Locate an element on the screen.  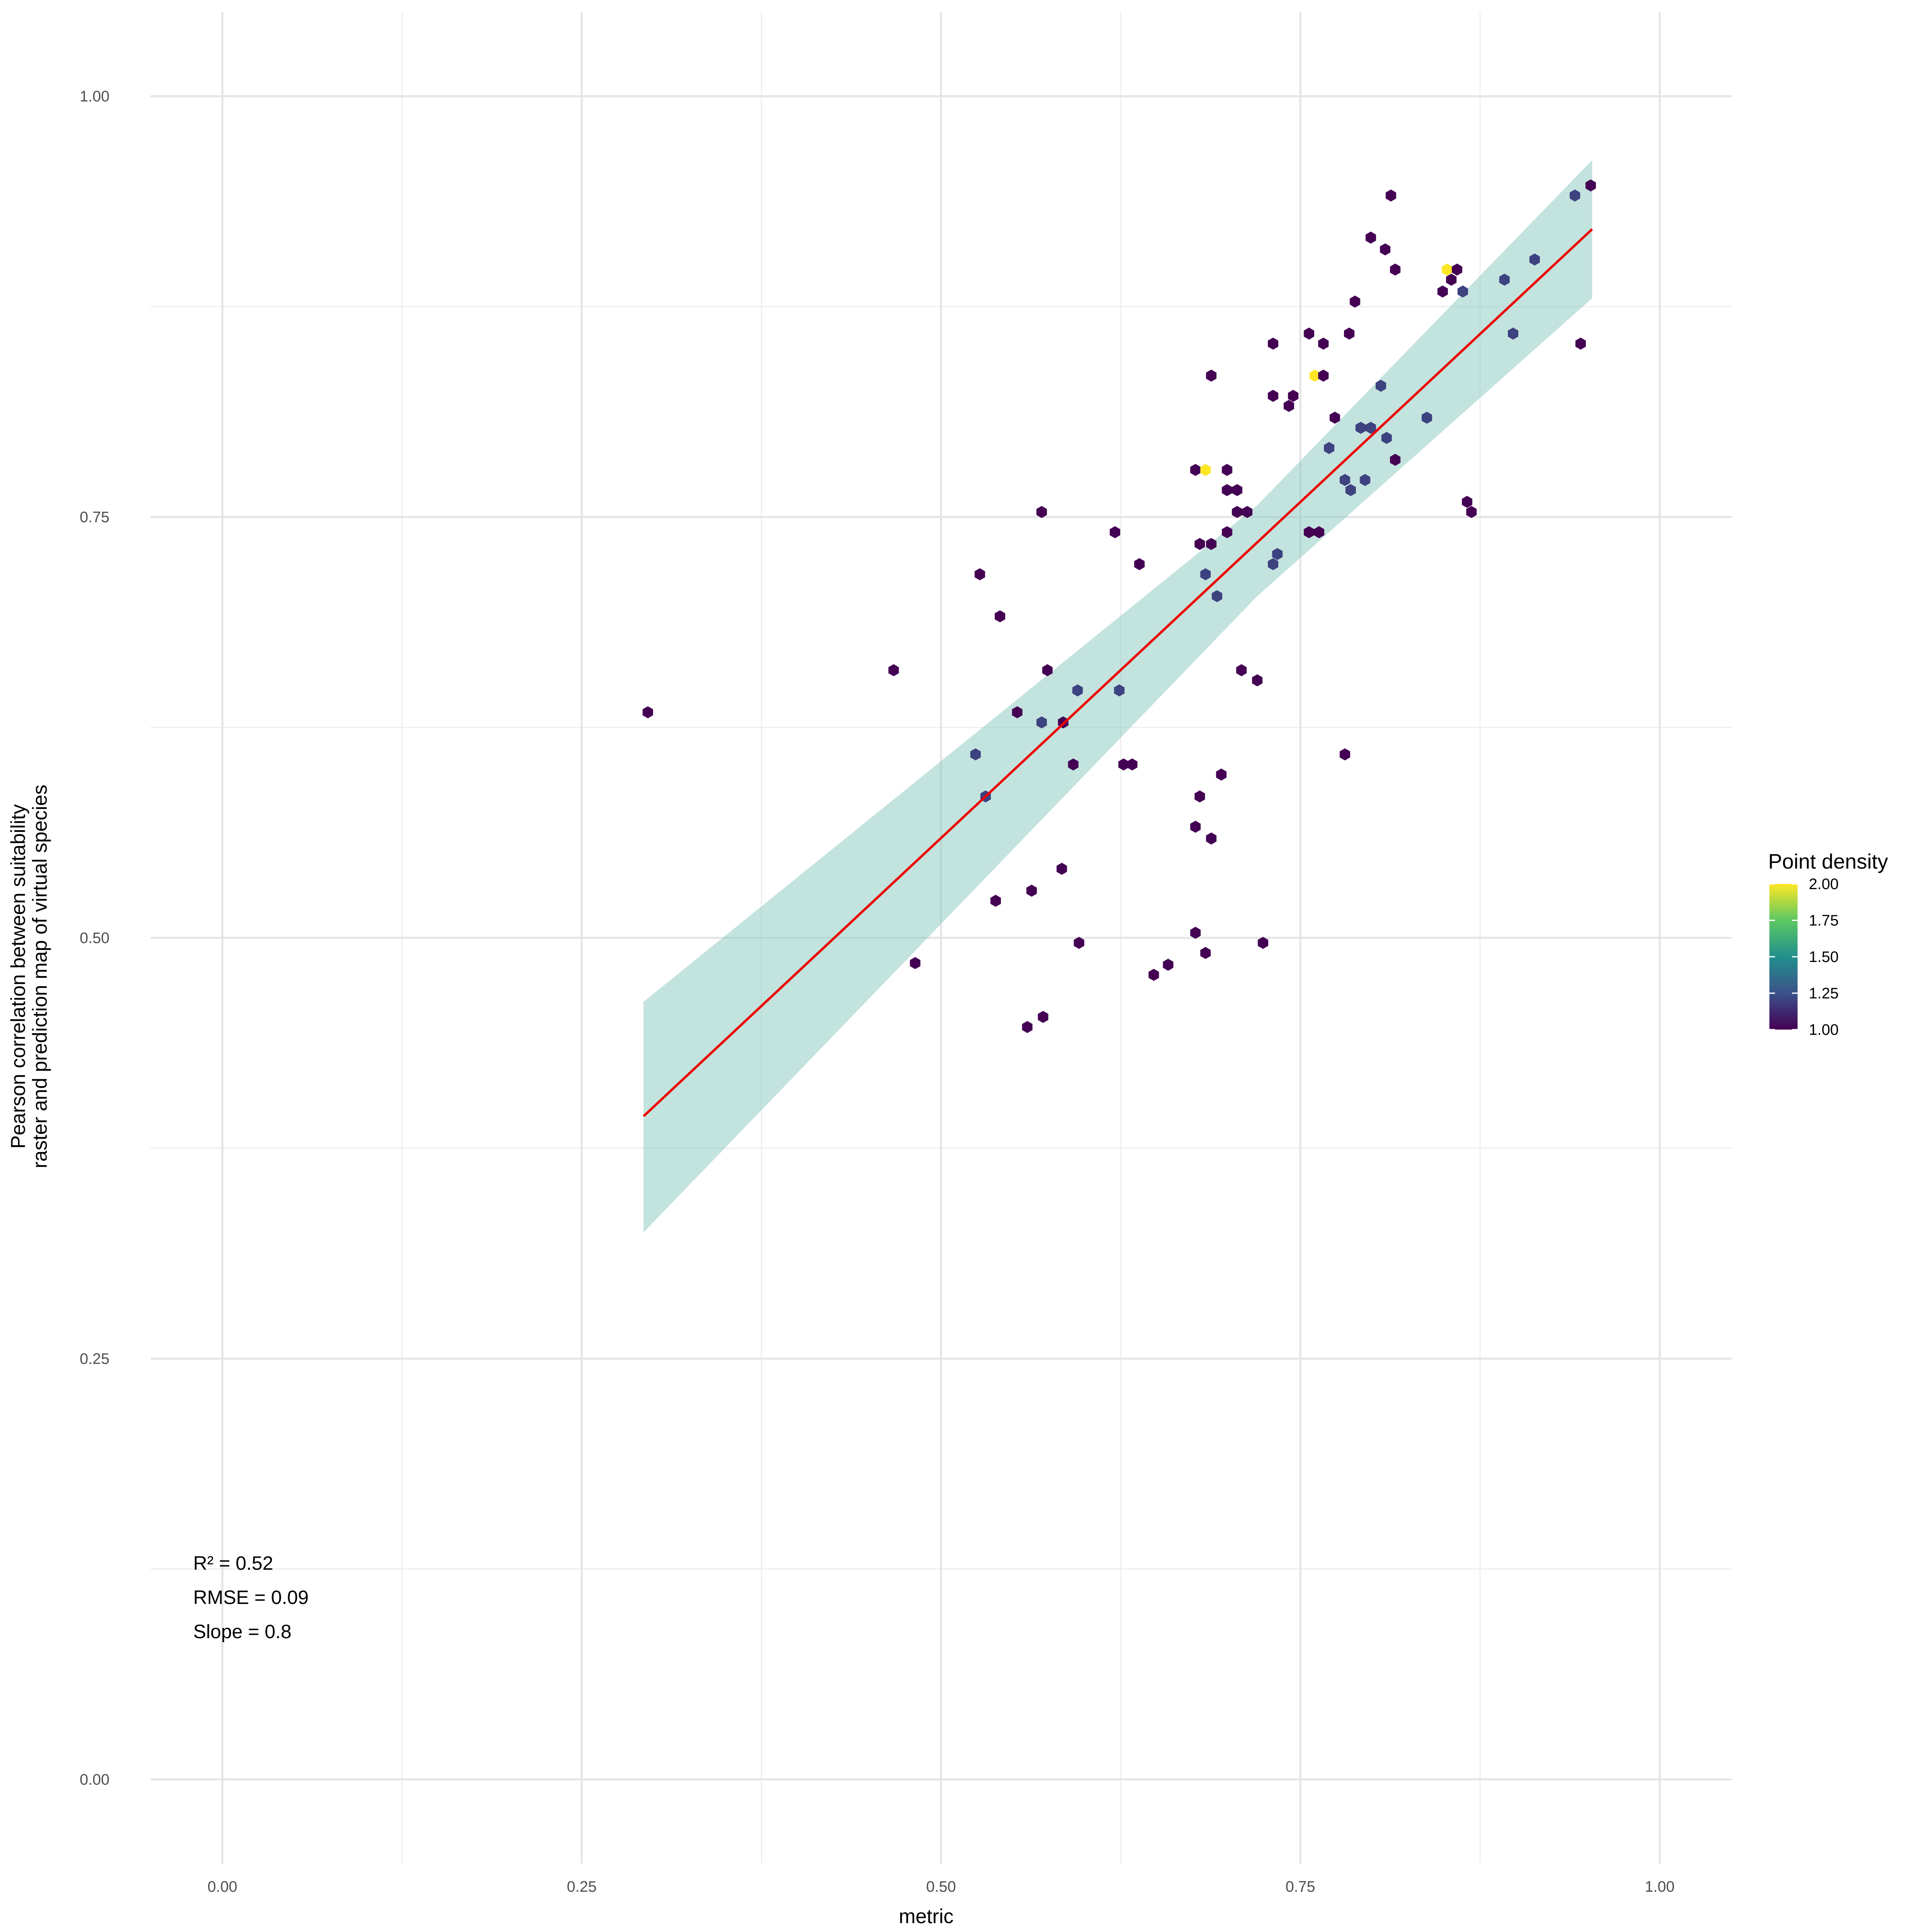
legend-title: Point density is located at coordinates (1828, 861).